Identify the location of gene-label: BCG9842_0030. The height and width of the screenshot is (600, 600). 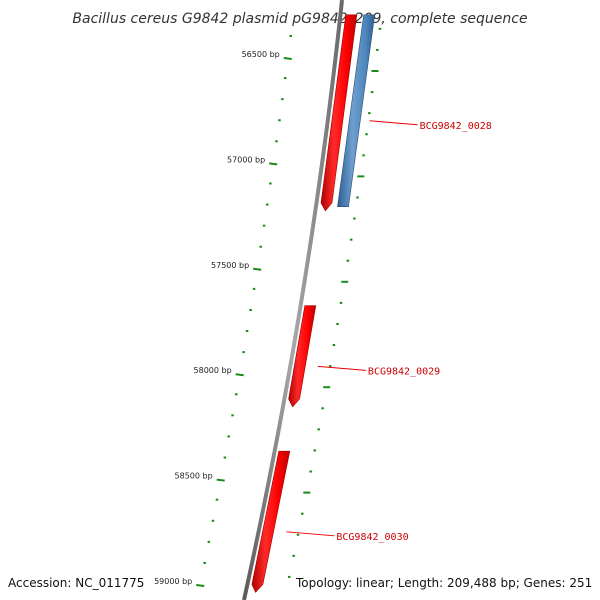
(372, 537).